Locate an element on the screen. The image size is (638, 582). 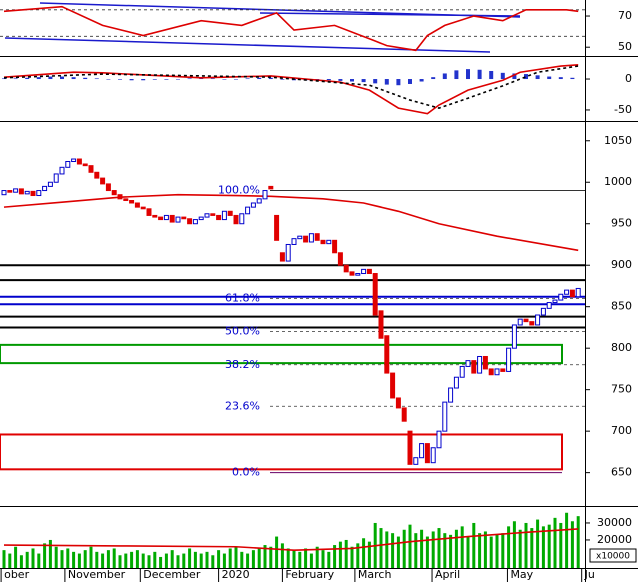
y-tick-label: 750 is located at coordinates (621, 389).